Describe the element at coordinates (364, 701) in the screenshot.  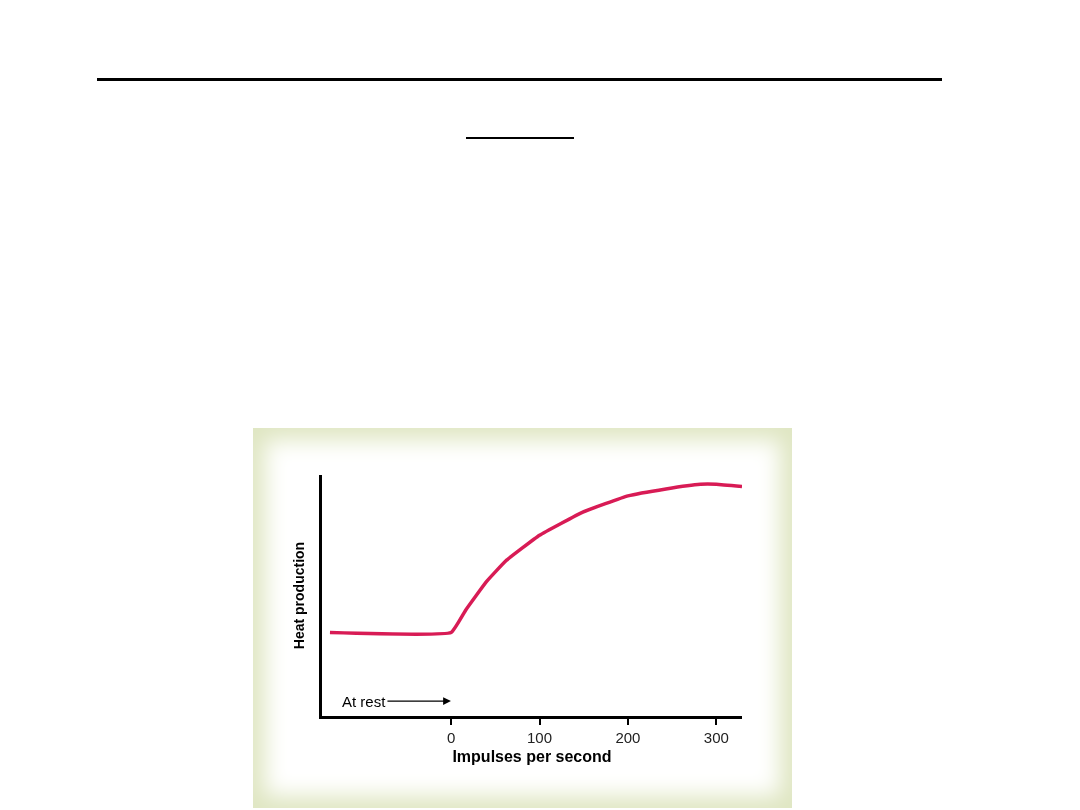
I see `annotation: At rest` at that location.